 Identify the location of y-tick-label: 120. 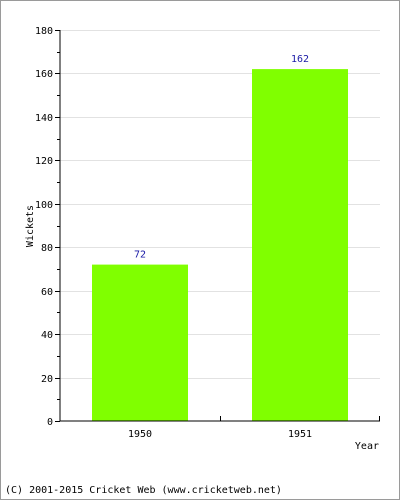
(44, 161).